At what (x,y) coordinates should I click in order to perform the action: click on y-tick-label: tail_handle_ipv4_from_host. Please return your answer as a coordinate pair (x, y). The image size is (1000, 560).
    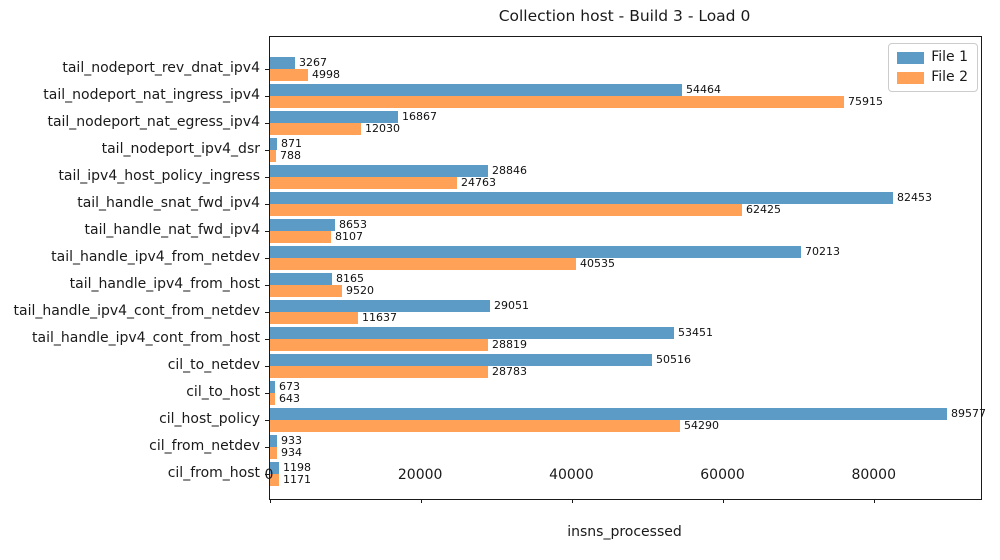
    Looking at the image, I should click on (164, 284).